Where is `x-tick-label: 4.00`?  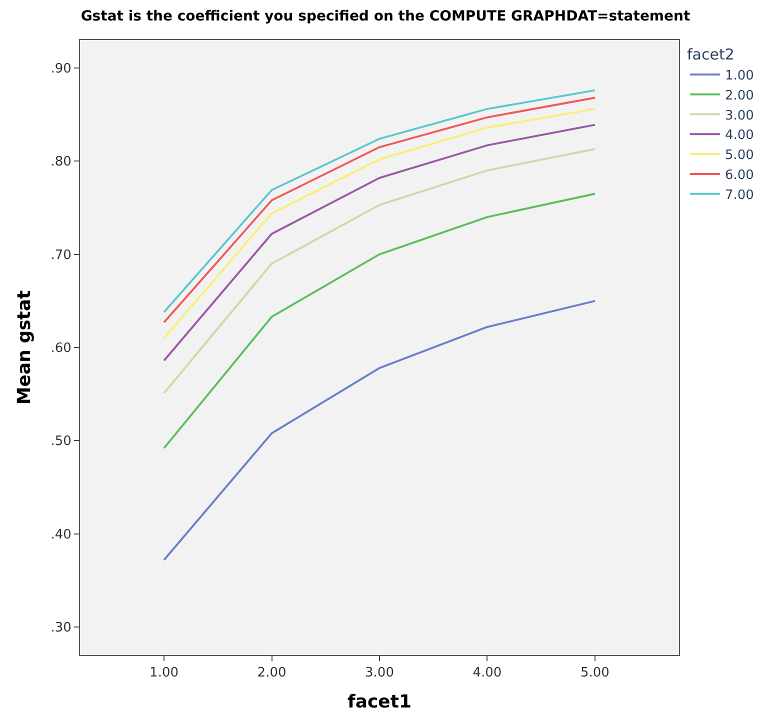 x-tick-label: 4.00 is located at coordinates (487, 673).